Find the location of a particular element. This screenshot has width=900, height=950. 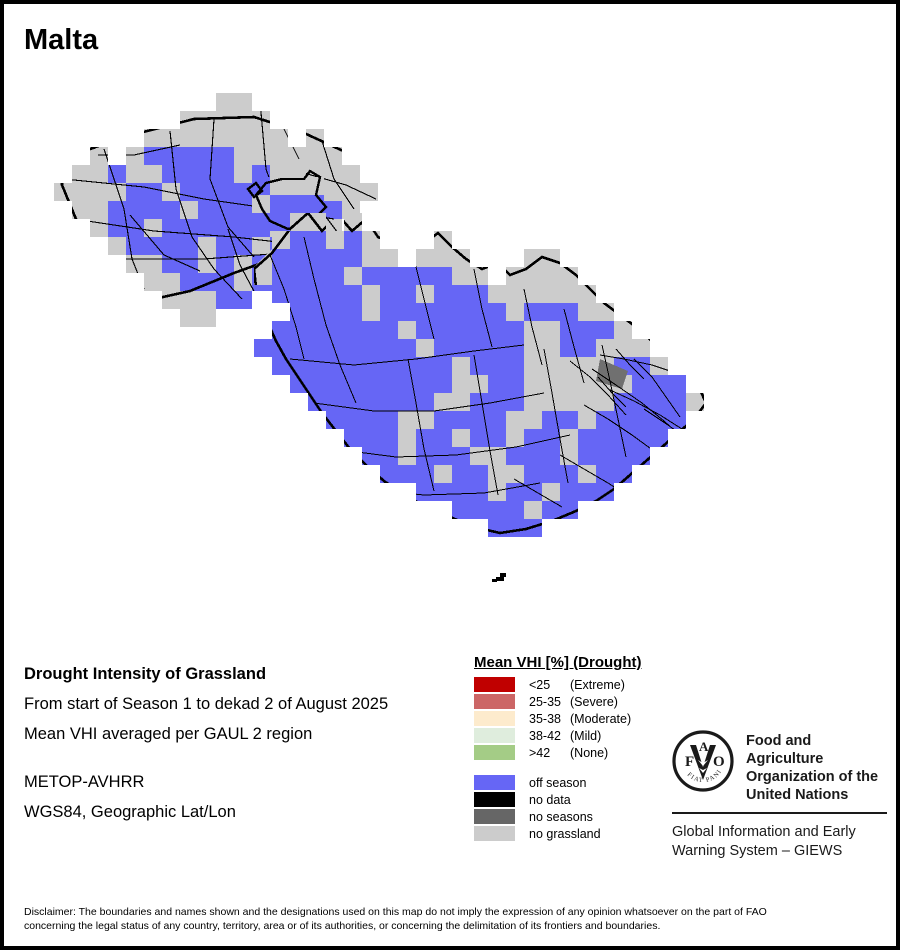

islet-filfla is located at coordinates (499, 577).